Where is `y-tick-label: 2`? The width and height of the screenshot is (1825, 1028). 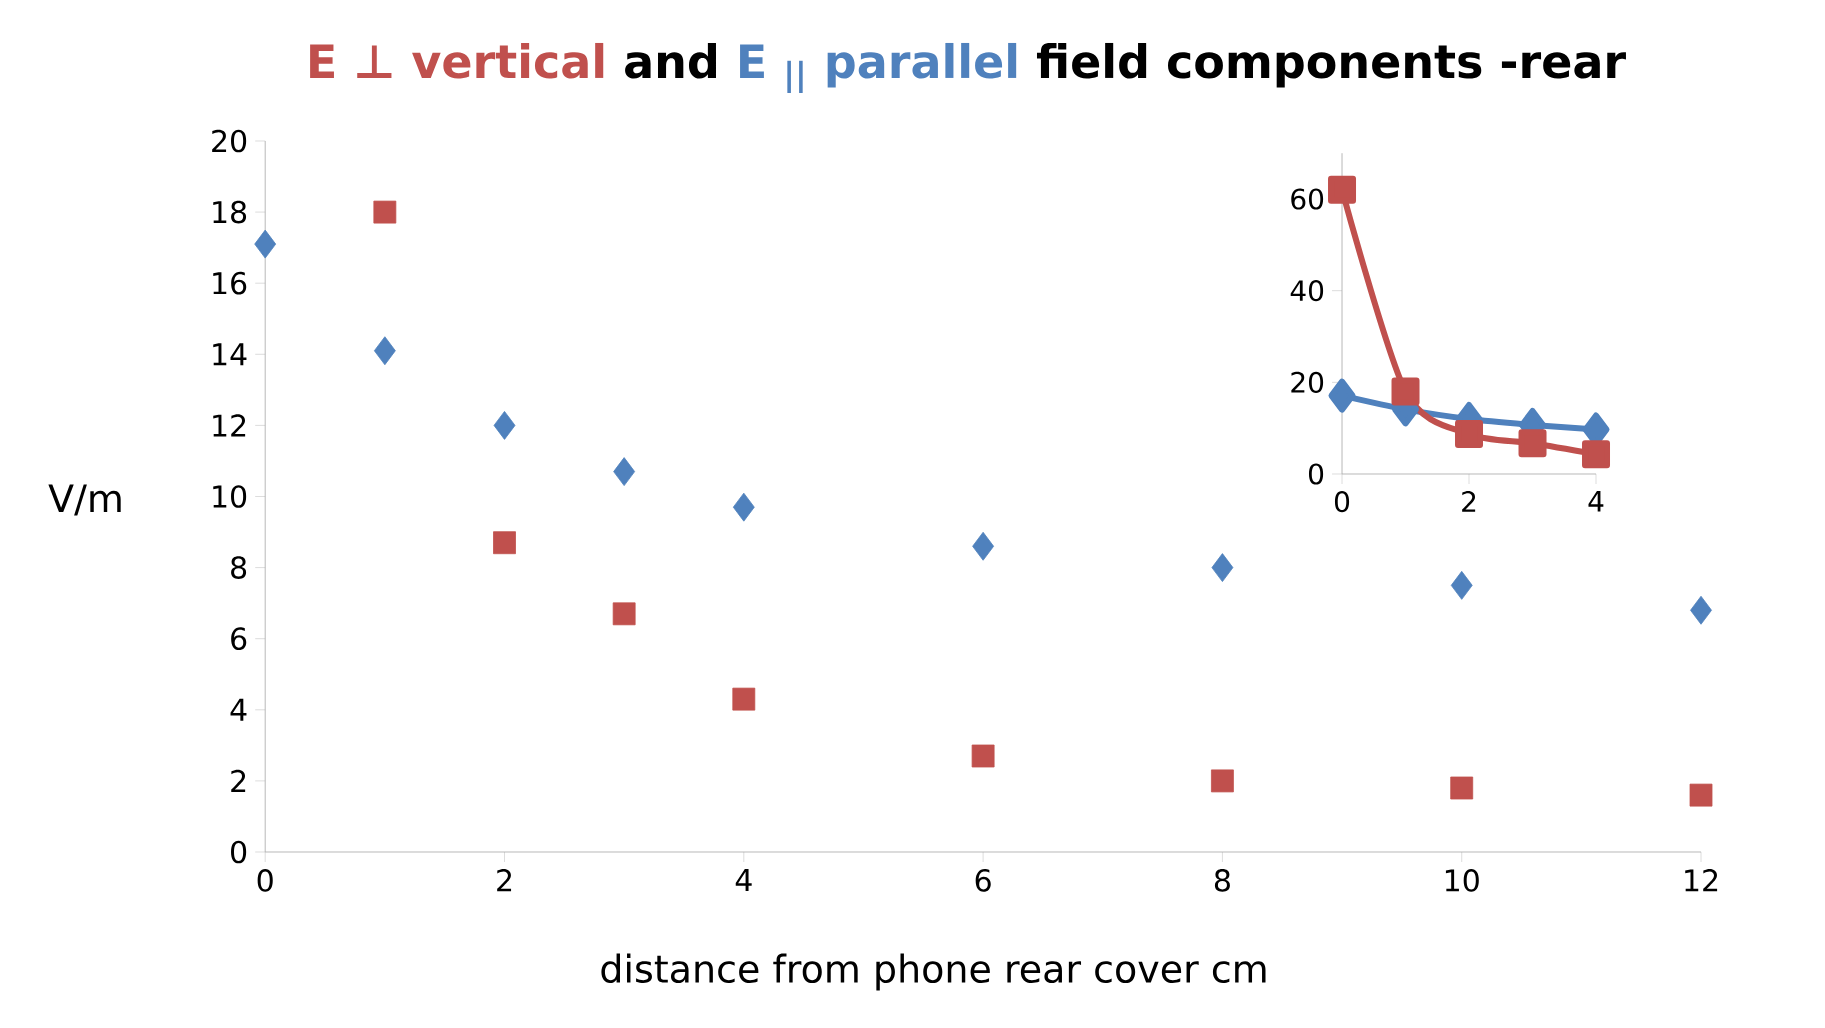 y-tick-label: 2 is located at coordinates (238, 781).